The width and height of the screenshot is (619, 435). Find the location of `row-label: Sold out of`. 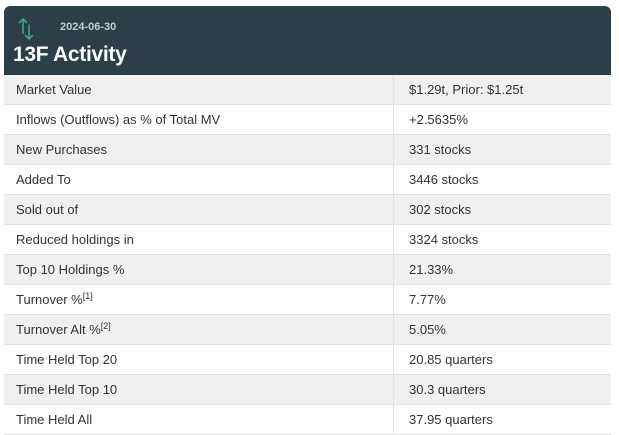

row-label: Sold out of is located at coordinates (199, 209).